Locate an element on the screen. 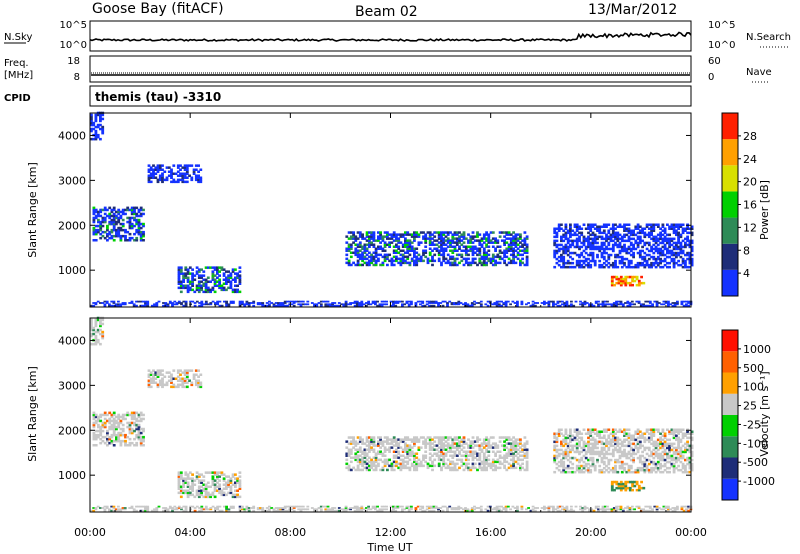 The image size is (800, 554). nsky-label: N.Sky is located at coordinates (18, 37).